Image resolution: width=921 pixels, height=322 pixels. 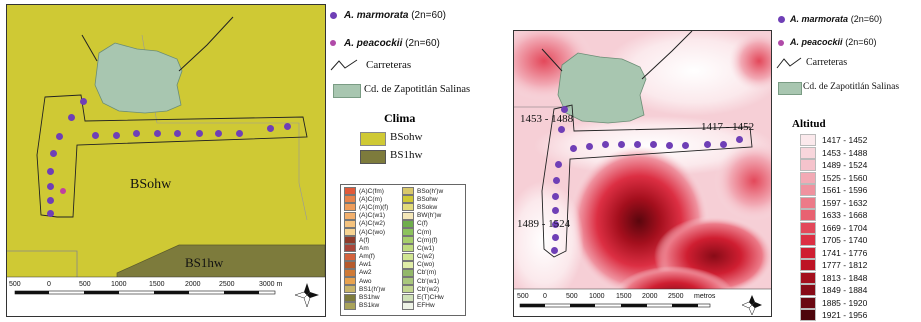 I want to click on climate-class-row: Cb'(w1), so click(x=423, y=281).